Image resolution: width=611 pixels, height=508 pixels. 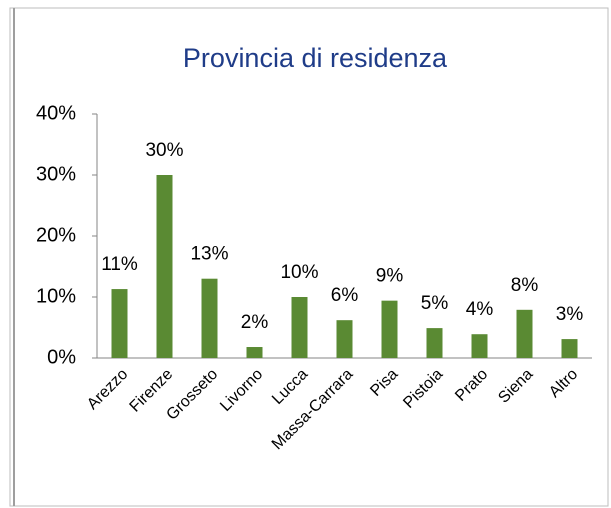 I want to click on value-label: 4%, so click(x=480, y=309).